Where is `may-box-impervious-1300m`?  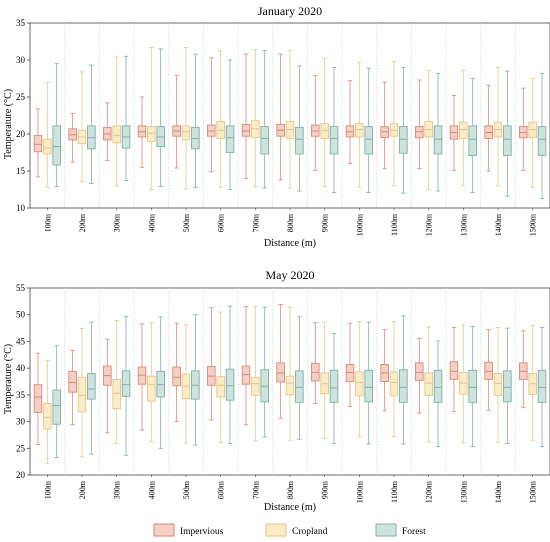 may-box-impervious-1300m is located at coordinates (454, 369).